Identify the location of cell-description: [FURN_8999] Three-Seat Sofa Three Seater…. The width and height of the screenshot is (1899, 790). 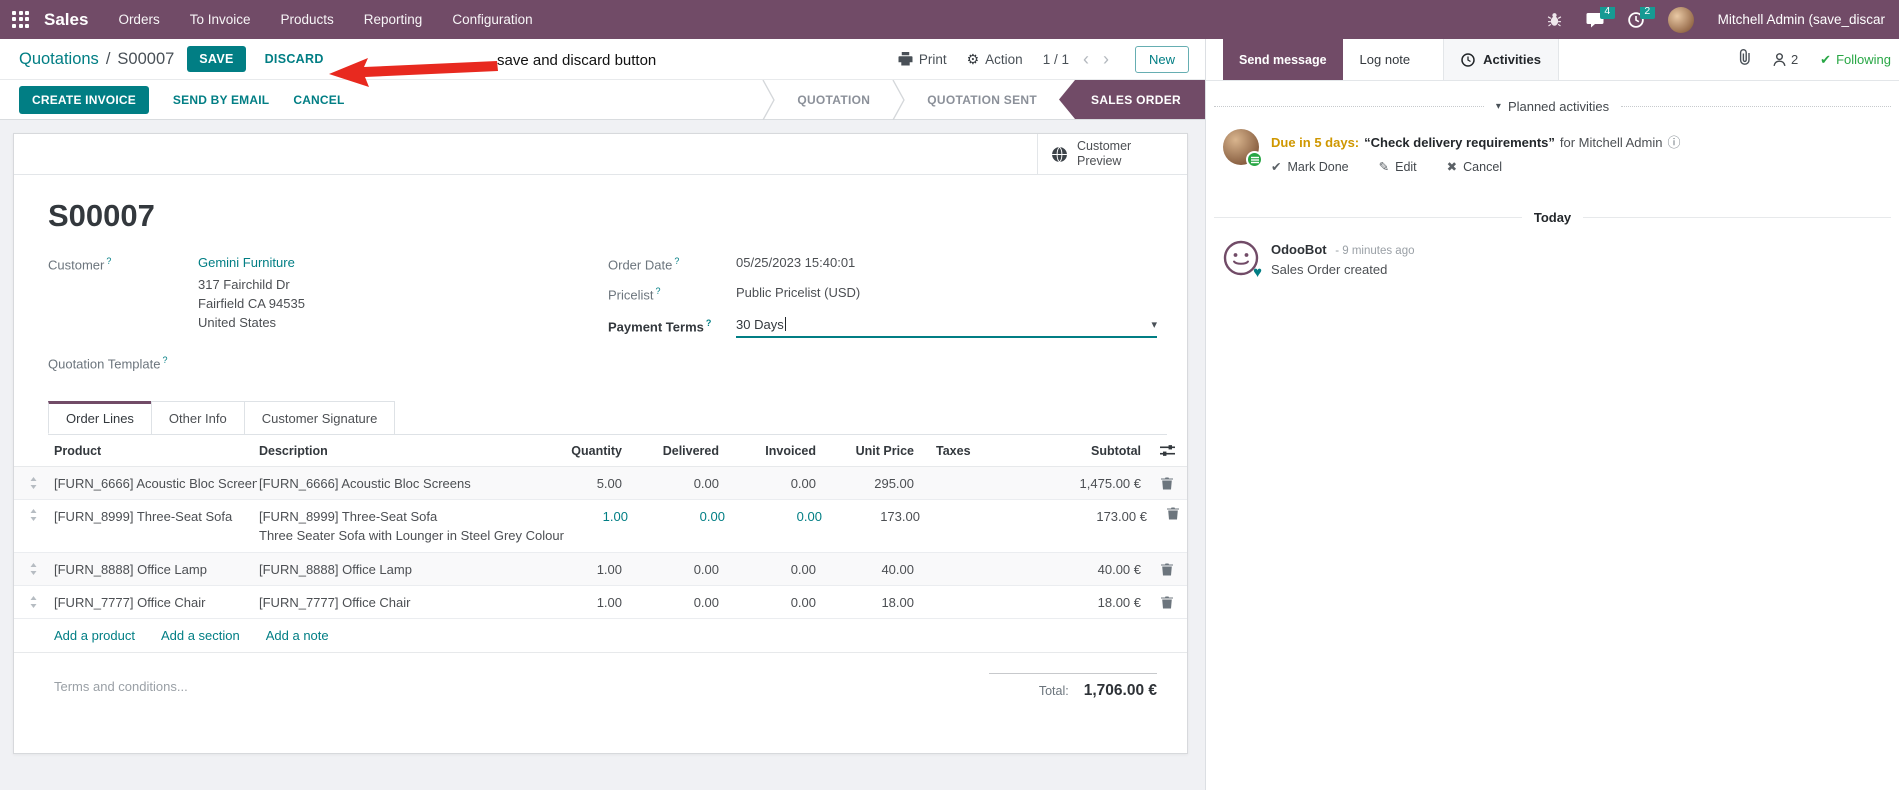
(411, 526).